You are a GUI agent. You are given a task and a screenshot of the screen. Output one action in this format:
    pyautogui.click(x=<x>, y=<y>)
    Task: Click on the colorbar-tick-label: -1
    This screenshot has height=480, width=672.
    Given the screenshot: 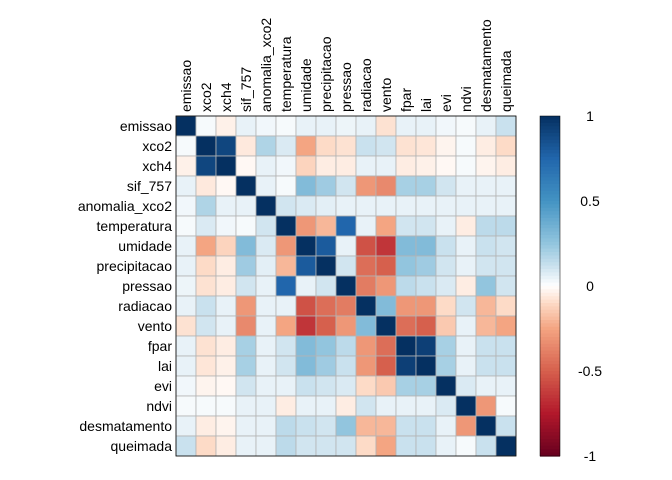 What is the action you would take?
    pyautogui.click(x=590, y=456)
    